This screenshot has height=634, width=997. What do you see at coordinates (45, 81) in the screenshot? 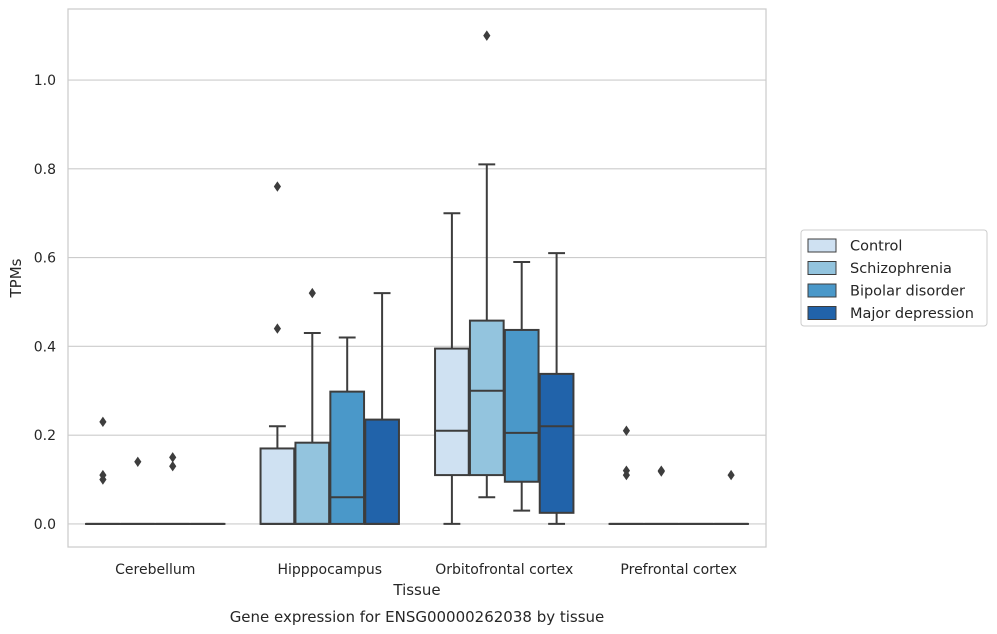
I see `y-tick-label: 1.0` at bounding box center [45, 81].